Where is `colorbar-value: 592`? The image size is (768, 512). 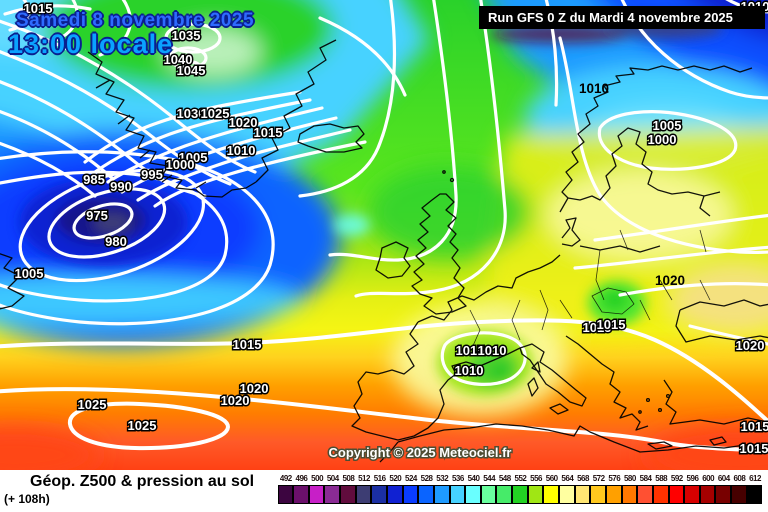 colorbar-value: 592 is located at coordinates (676, 478).